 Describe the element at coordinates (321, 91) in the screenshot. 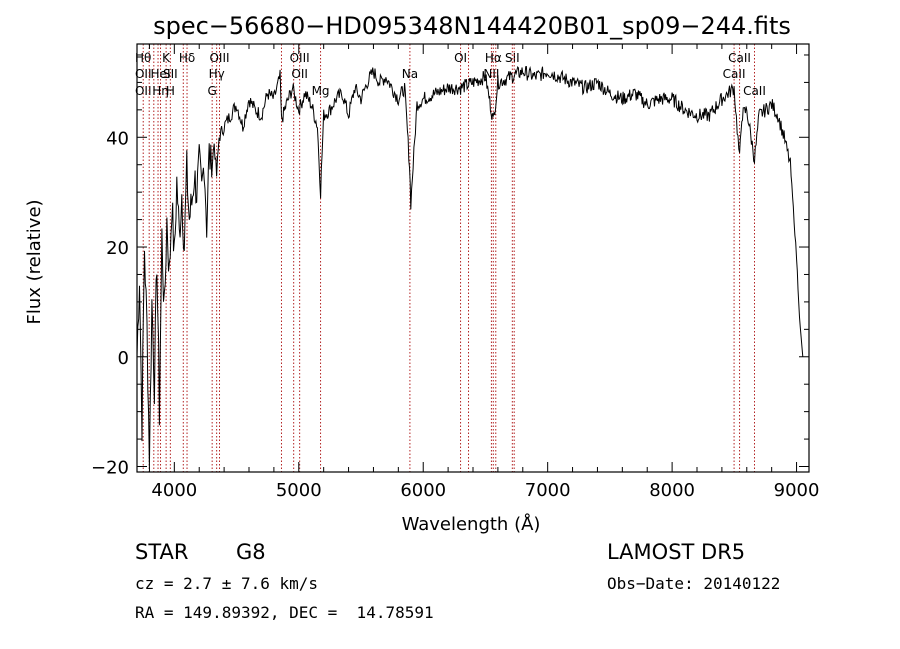

I see `line-label: Mg` at that location.